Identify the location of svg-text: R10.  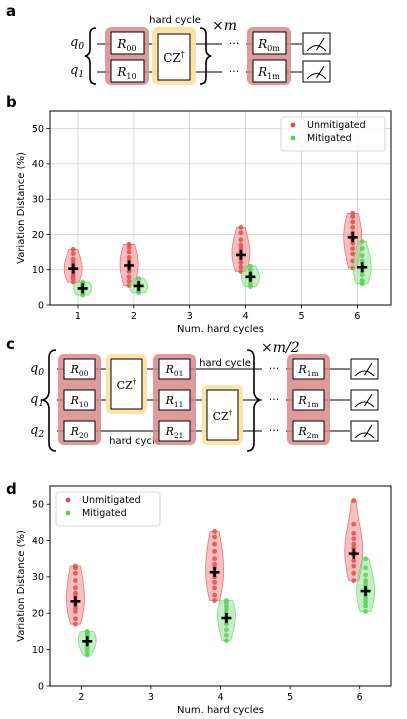
(126, 73).